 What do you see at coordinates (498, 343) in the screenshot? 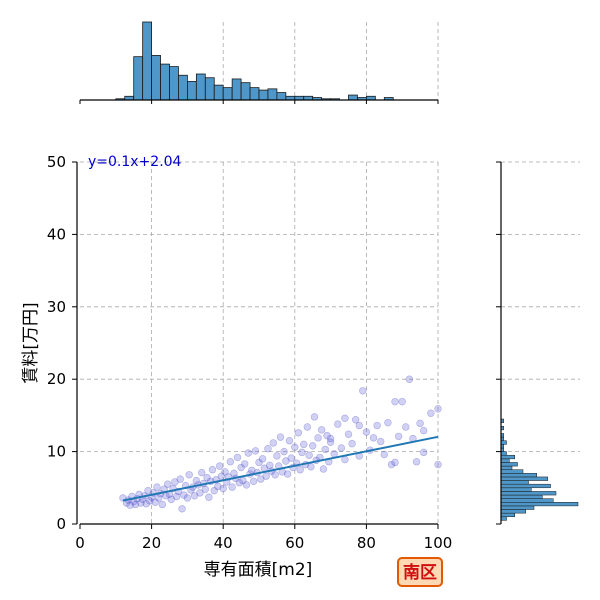
I see `right-y-ticks` at bounding box center [498, 343].